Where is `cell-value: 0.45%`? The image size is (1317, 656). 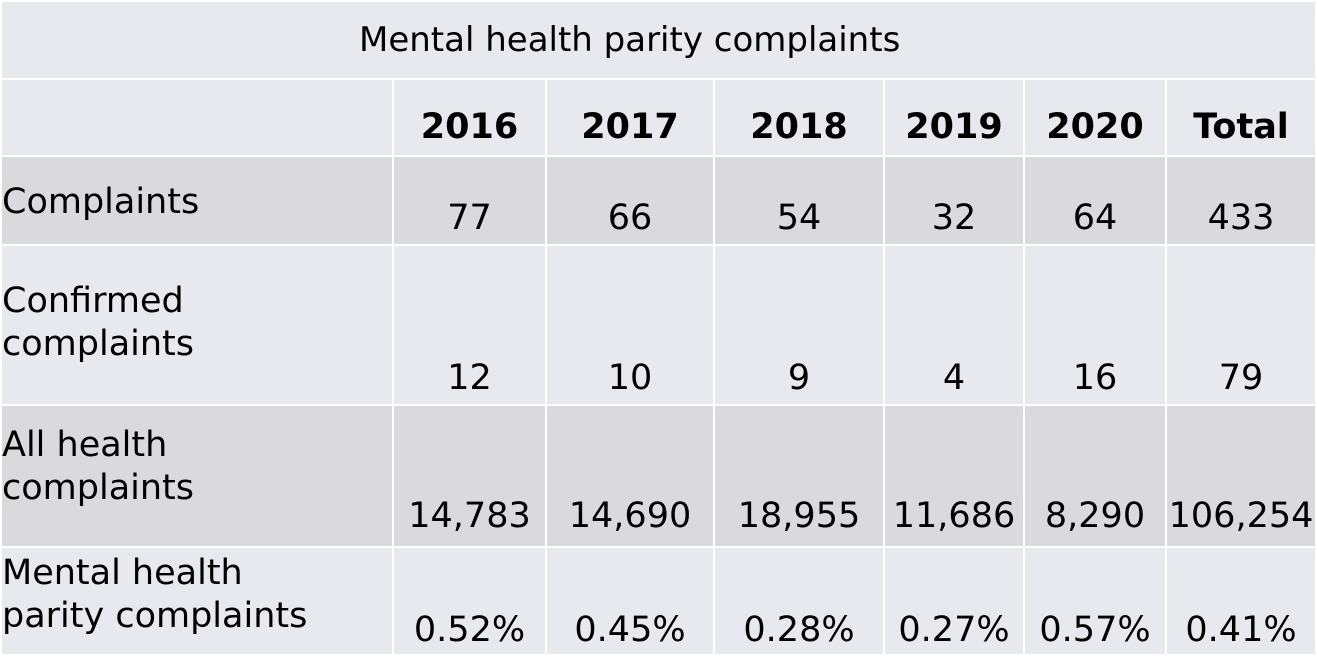 cell-value: 0.45% is located at coordinates (630, 601).